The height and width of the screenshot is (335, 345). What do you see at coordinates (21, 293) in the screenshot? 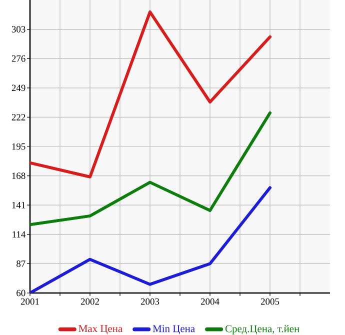
I see `y-tick-label: 60` at bounding box center [21, 293].